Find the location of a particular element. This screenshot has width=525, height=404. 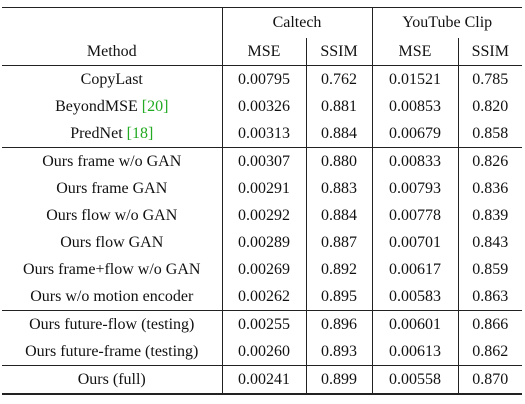

caltech-mse-cell: 0.00307 is located at coordinates (263, 161).